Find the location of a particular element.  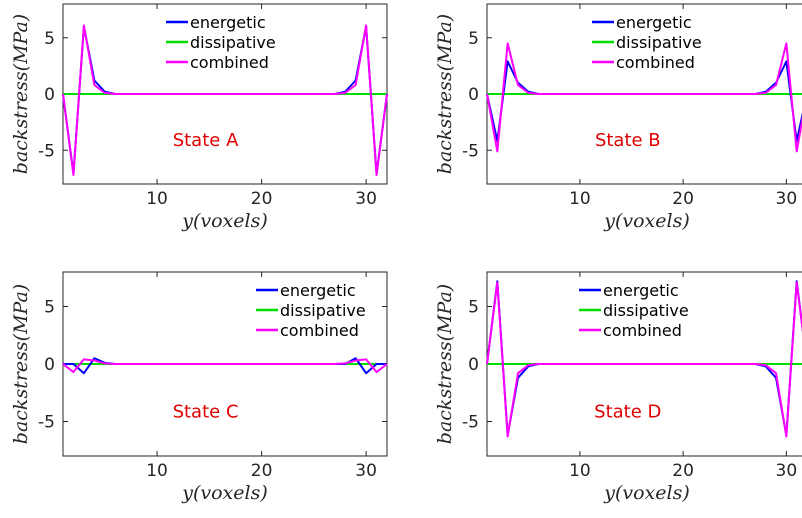

state-label: State B is located at coordinates (628, 140).